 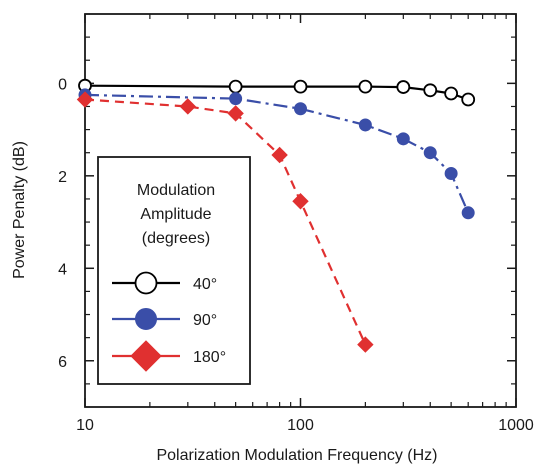 I want to click on legend-box, so click(x=174, y=270).